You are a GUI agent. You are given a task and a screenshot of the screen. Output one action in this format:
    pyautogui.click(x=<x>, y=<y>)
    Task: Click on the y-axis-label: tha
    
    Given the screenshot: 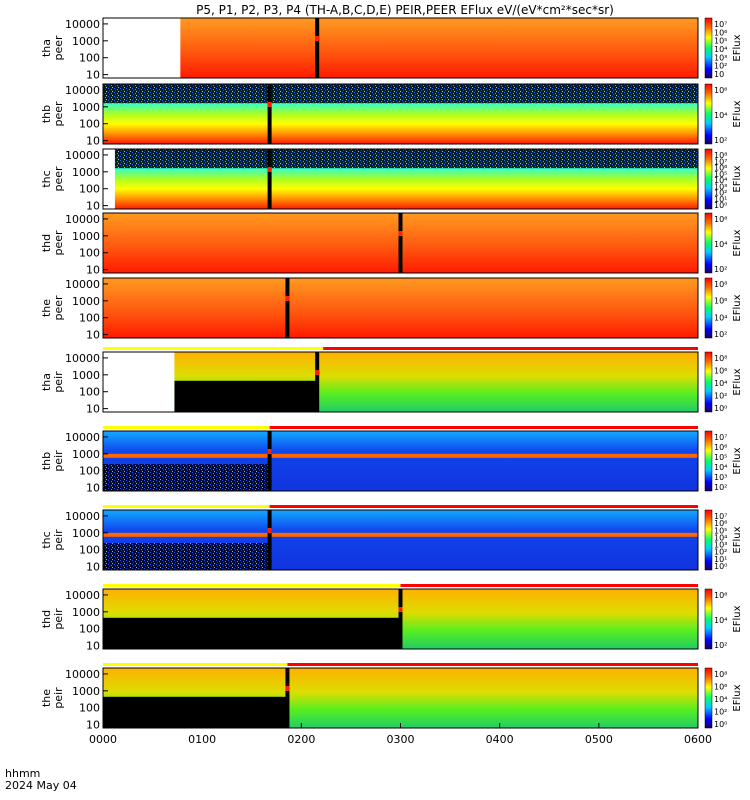 What is the action you would take?
    pyautogui.click(x=46, y=48)
    